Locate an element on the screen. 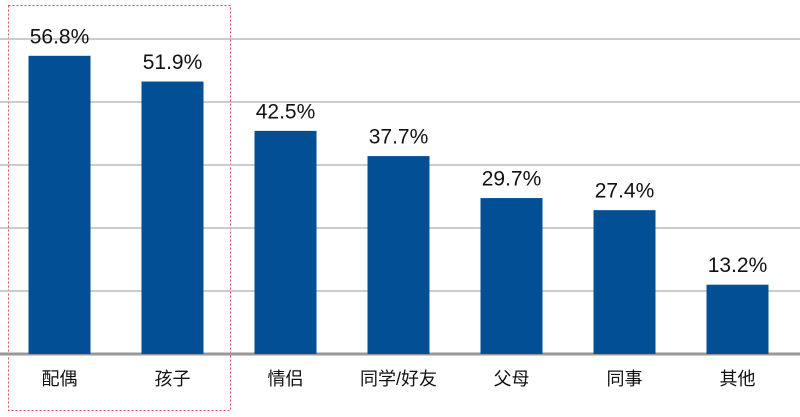  value-label: 29.7% is located at coordinates (512, 179).